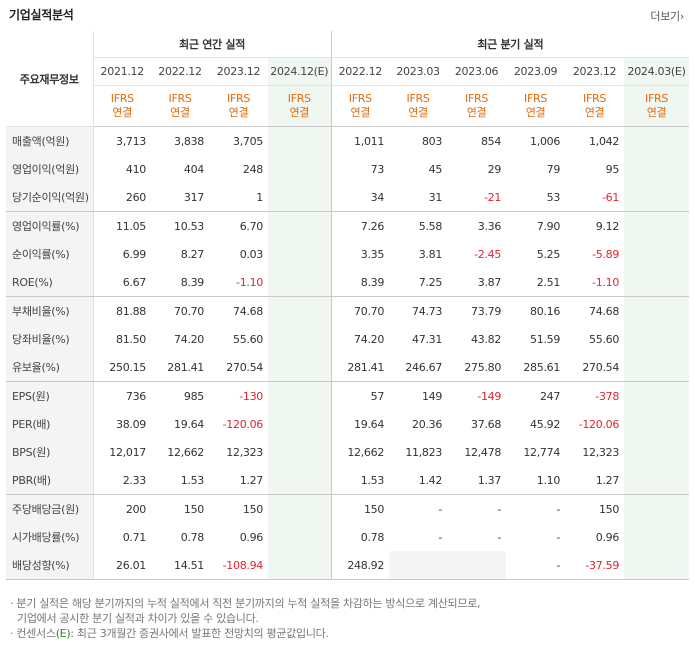 Image resolution: width=694 pixels, height=648 pixels. I want to click on table-cell: -61, so click(595, 197).